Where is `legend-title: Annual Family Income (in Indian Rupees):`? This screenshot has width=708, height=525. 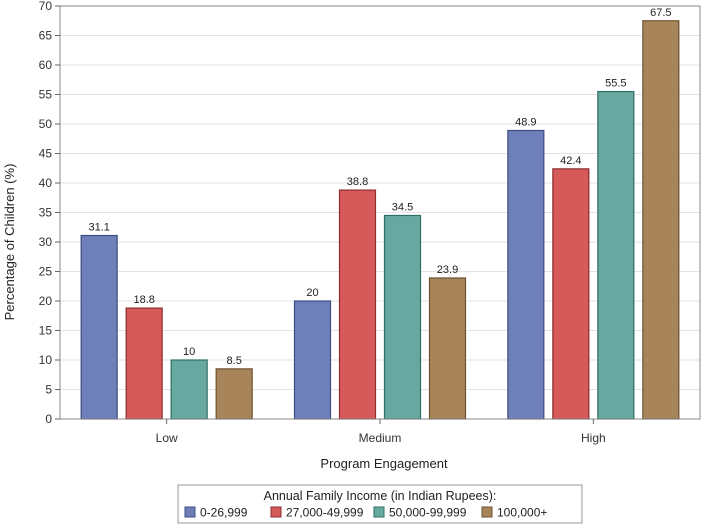
legend-title: Annual Family Income (in Indian Rupees): is located at coordinates (380, 496).